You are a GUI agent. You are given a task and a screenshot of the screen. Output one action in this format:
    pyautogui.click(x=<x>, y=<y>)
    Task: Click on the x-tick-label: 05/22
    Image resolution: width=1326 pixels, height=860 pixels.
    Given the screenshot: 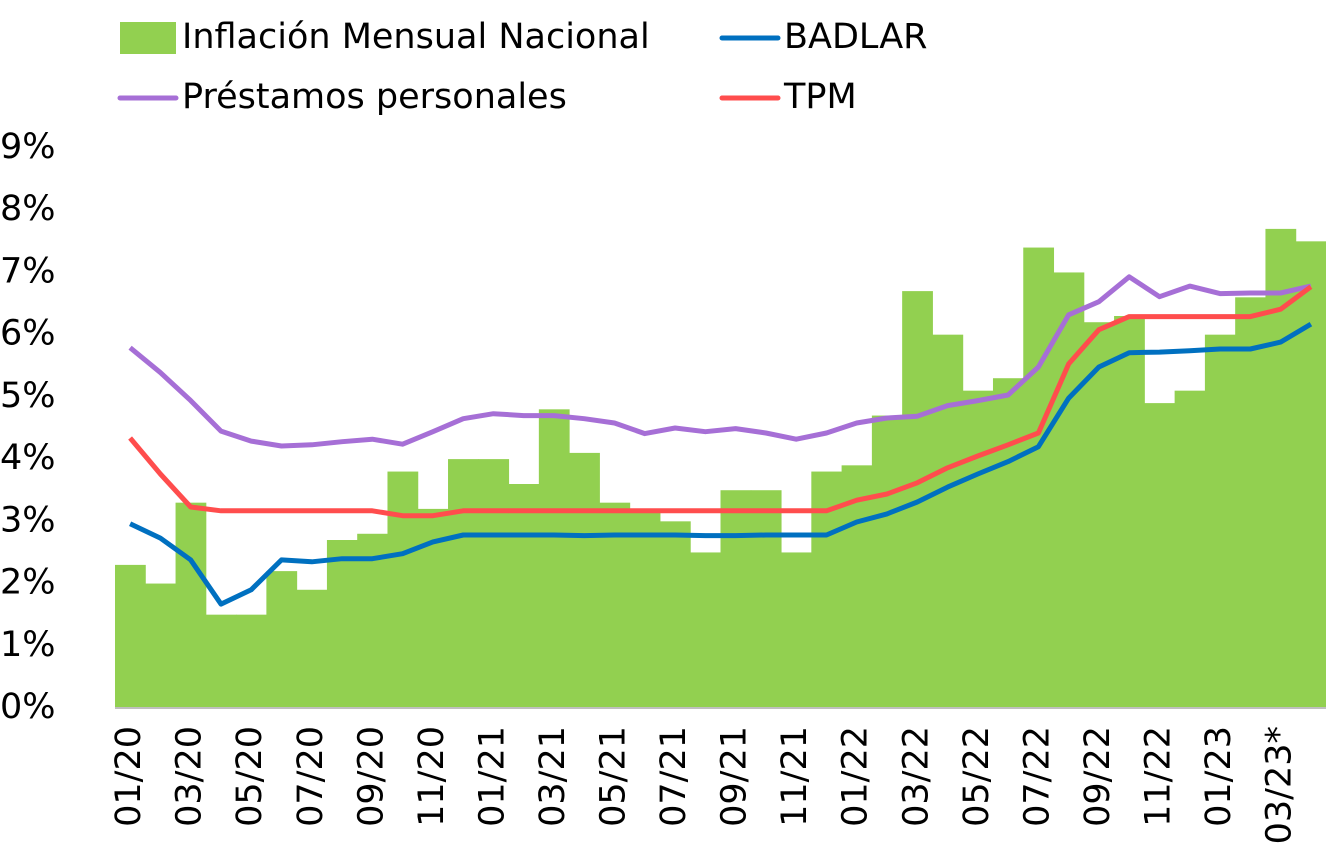 What is the action you would take?
    pyautogui.click(x=977, y=776)
    